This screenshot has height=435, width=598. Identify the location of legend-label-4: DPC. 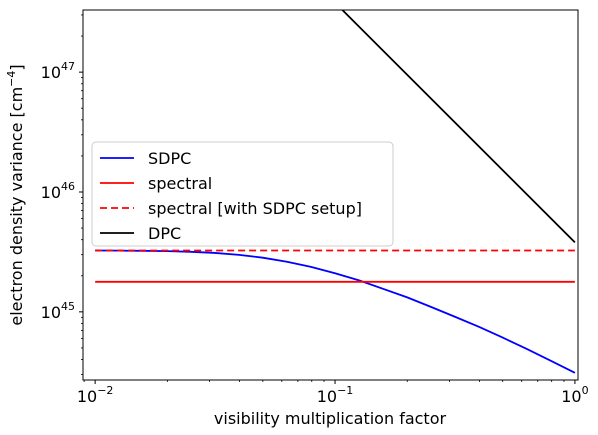
(164, 233).